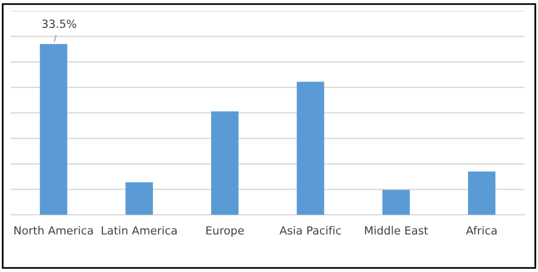  Describe the element at coordinates (396, 230) in the screenshot. I see `x-tick-label: Middle East` at that location.